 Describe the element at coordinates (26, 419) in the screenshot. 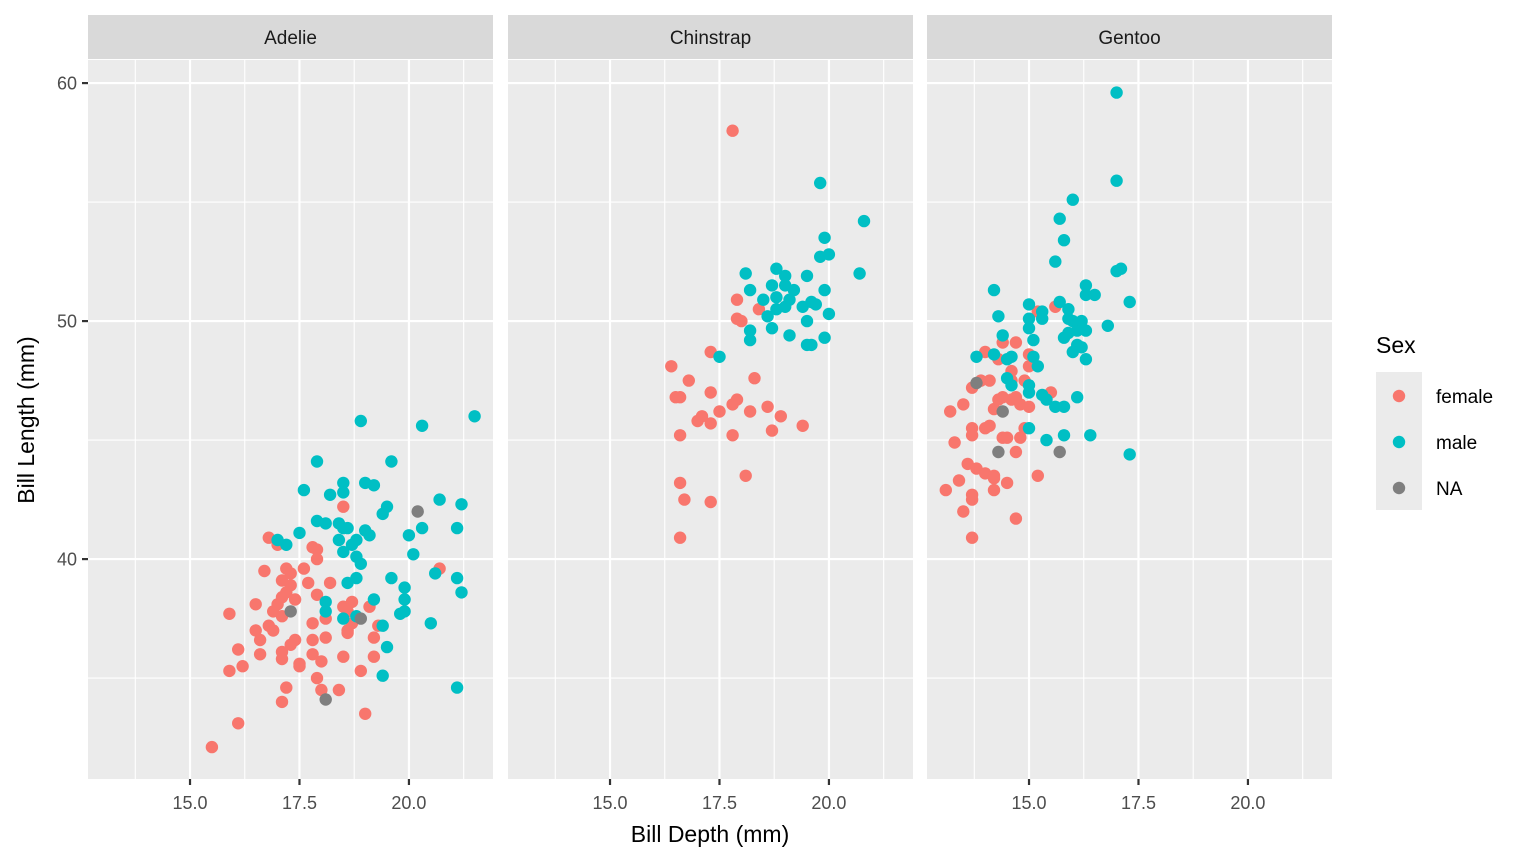

I see `y-axis-title: Bill Length (mm)` at that location.